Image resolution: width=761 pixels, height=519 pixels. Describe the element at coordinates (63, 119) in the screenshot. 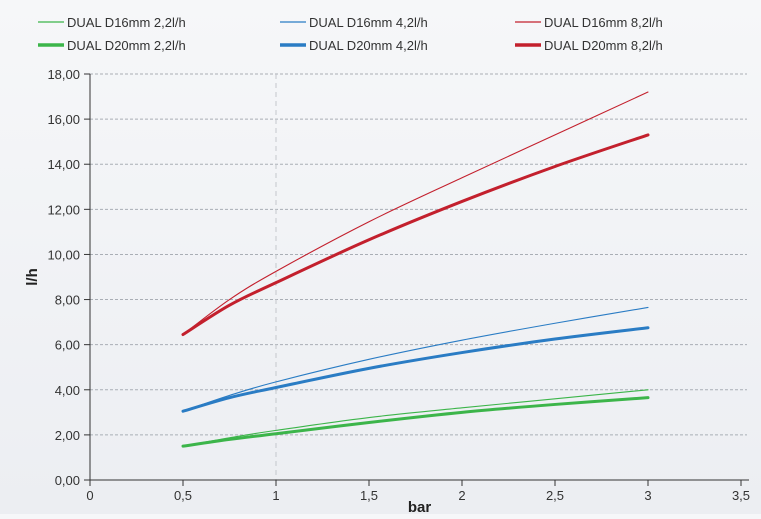

I see `y-tick-label: 16,00` at that location.